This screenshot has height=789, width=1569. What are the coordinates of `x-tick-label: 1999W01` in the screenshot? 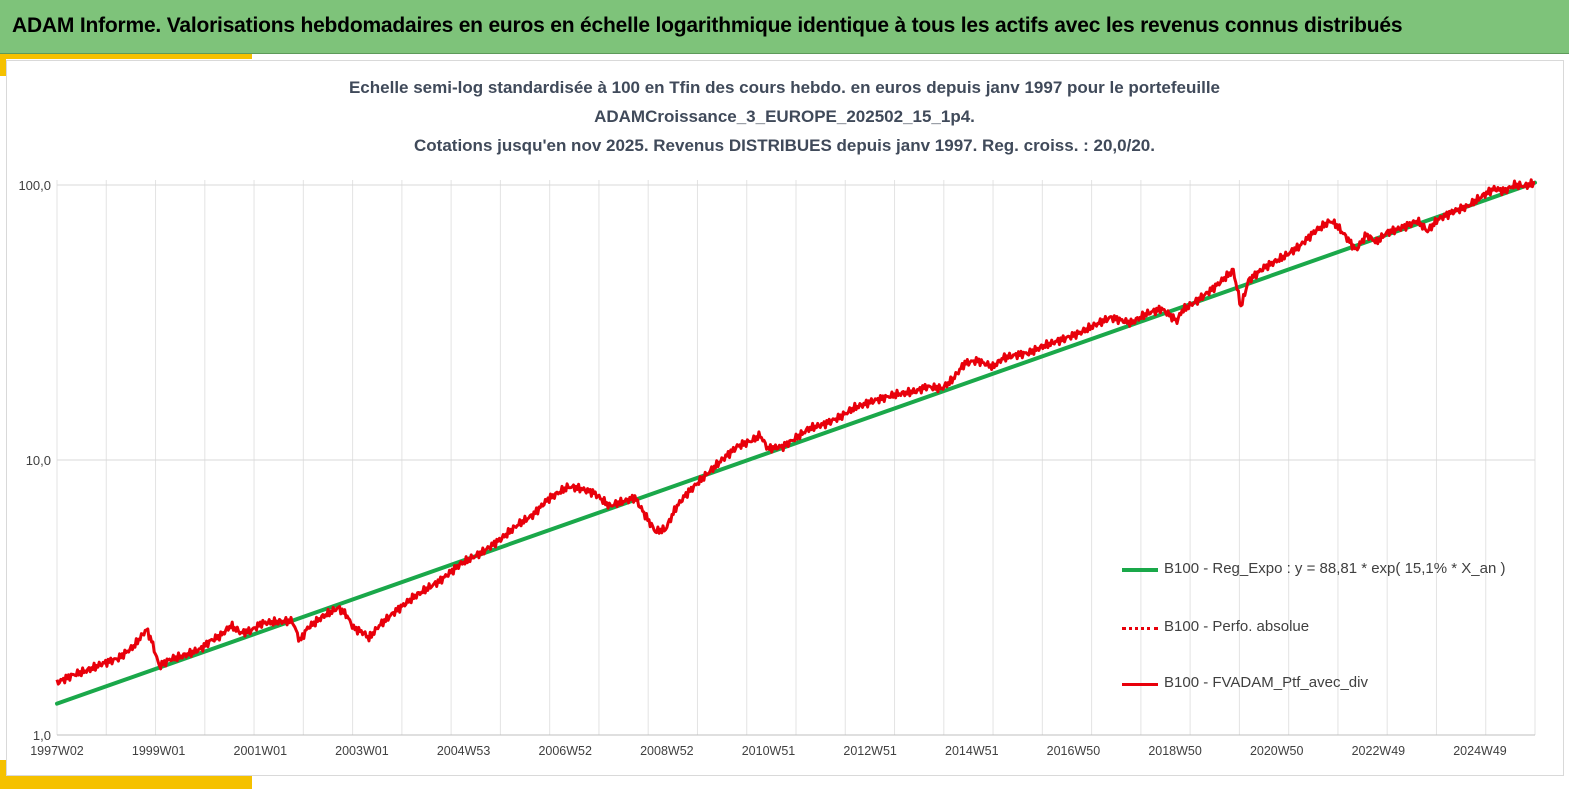 It's located at (159, 751).